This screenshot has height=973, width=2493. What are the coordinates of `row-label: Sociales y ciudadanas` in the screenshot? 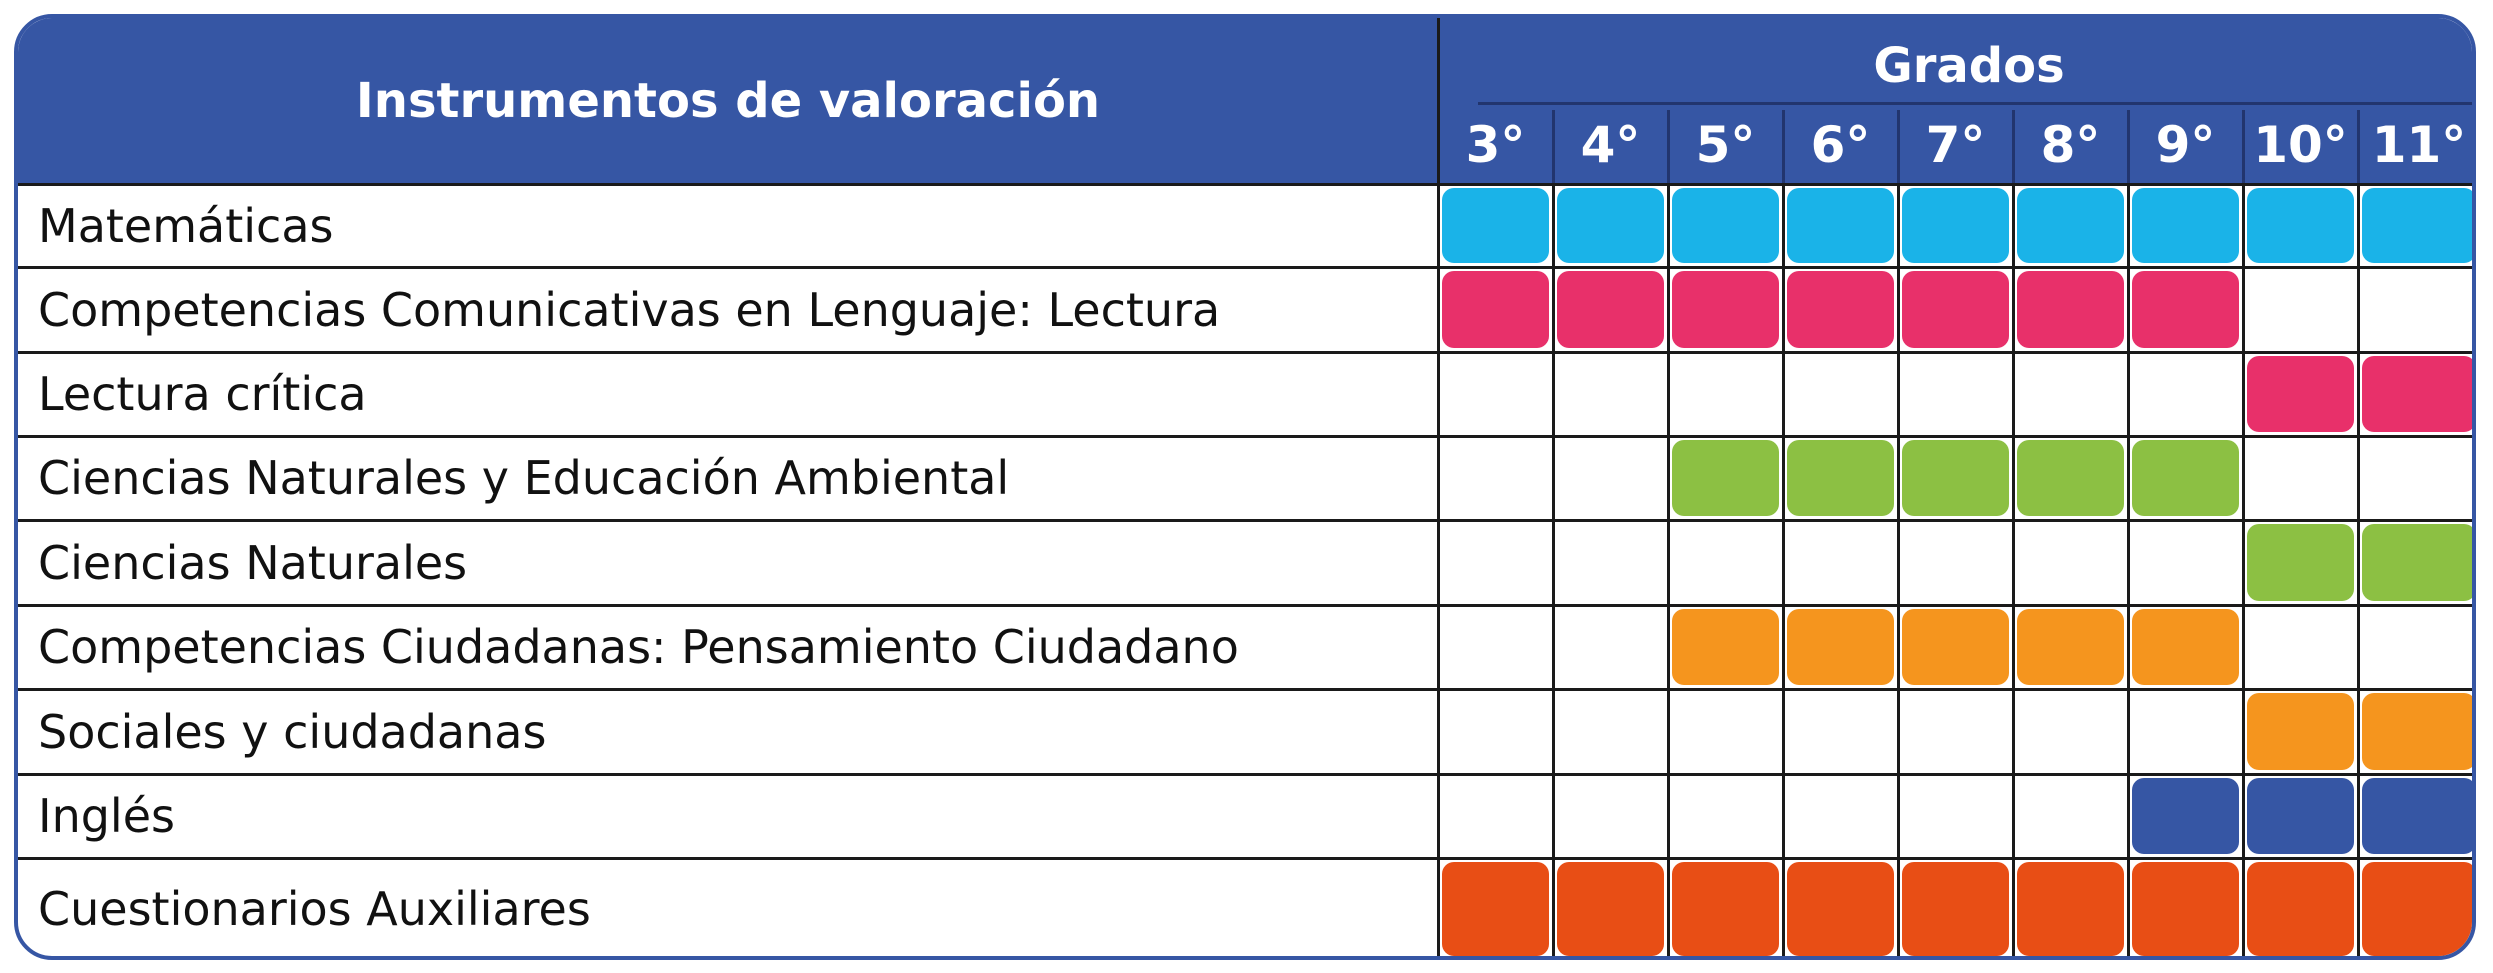 It's located at (292, 731).